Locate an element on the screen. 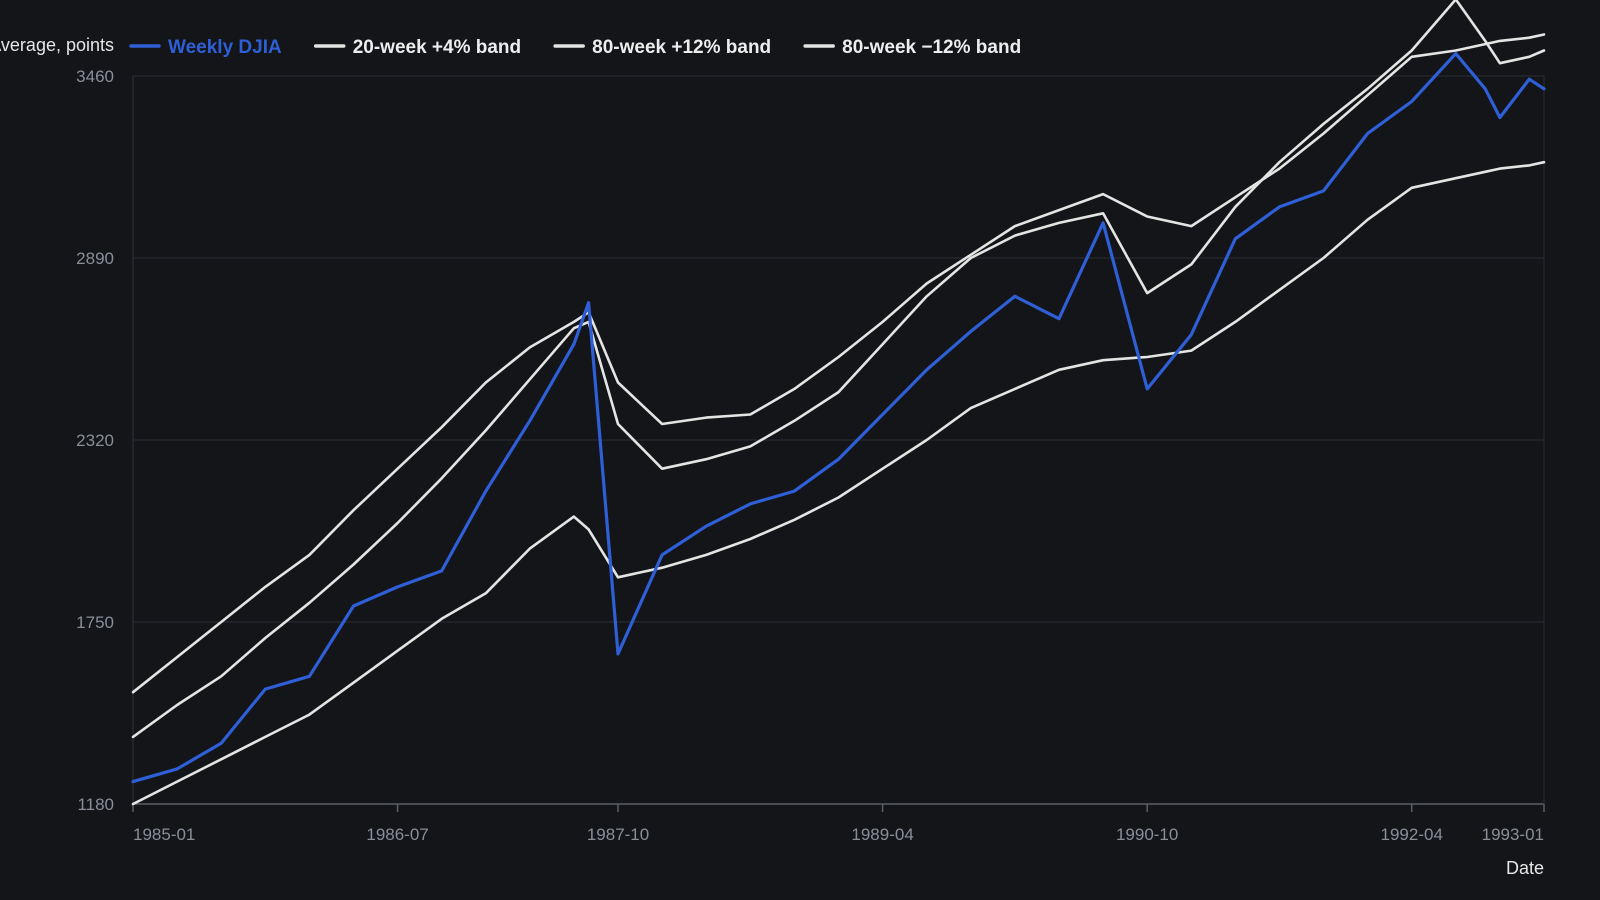 This screenshot has height=900, width=1600. y-tick-2890: 2890 is located at coordinates (95, 258).